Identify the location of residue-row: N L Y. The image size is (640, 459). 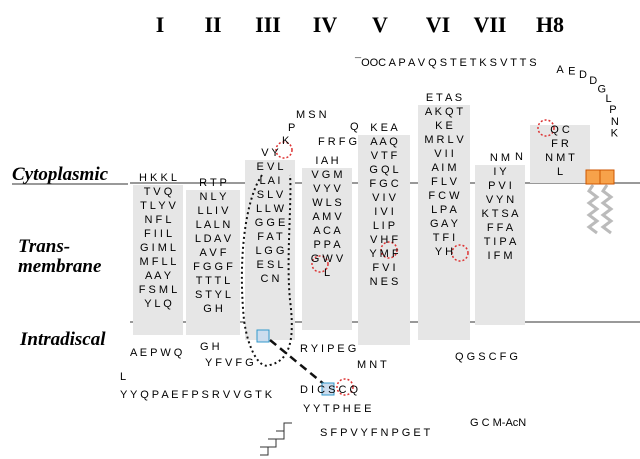
(214, 197).